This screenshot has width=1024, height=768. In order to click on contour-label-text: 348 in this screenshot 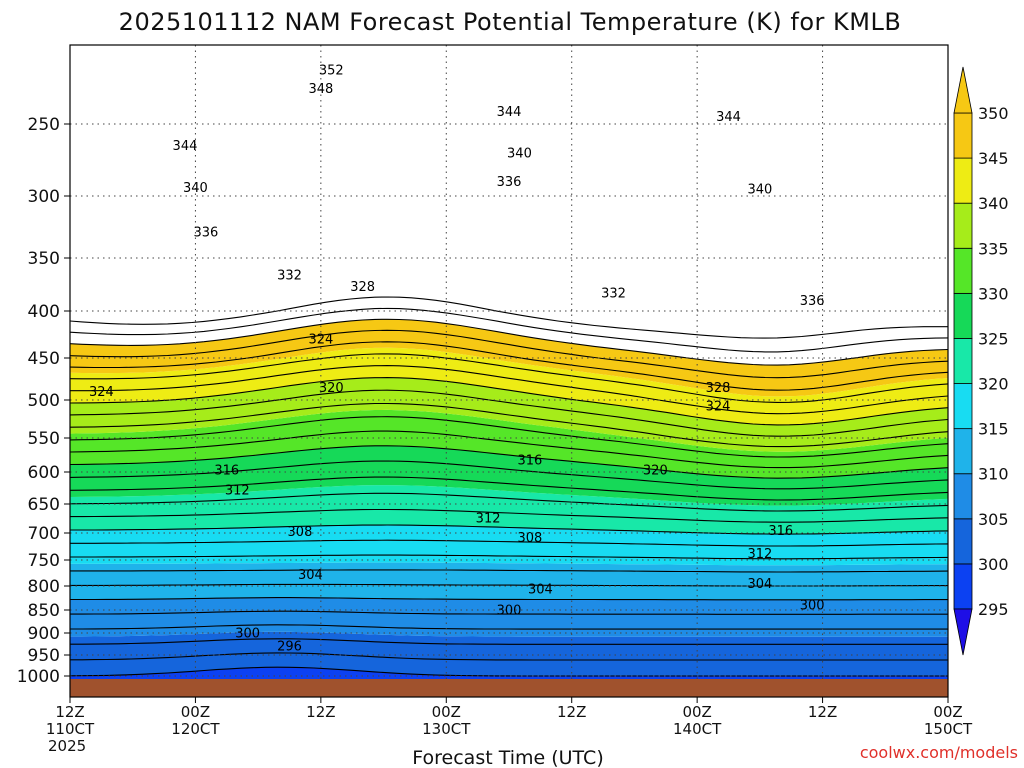, I will do `click(320, 89)`.